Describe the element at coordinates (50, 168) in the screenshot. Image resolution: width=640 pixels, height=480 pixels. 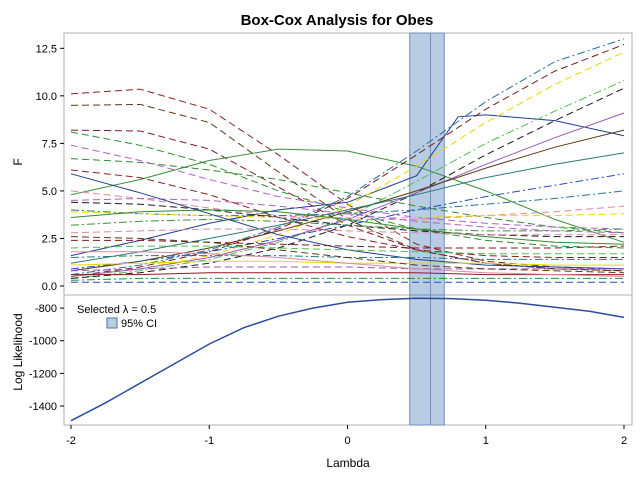
I see `top-y-ticks: 0.0 2.5 5.0 7.5 10.0 12.5` at that location.